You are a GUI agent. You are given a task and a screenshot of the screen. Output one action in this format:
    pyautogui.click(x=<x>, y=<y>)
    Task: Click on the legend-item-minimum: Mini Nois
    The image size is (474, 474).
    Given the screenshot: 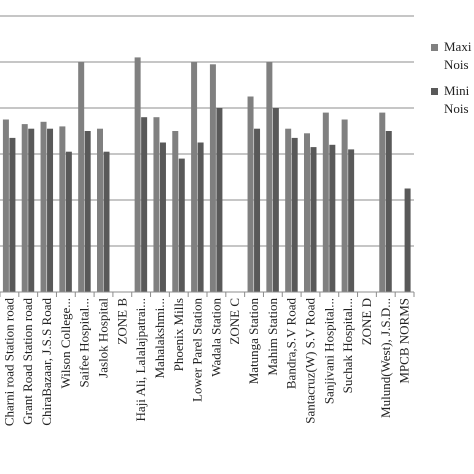 What is the action you would take?
    pyautogui.click(x=452, y=104)
    